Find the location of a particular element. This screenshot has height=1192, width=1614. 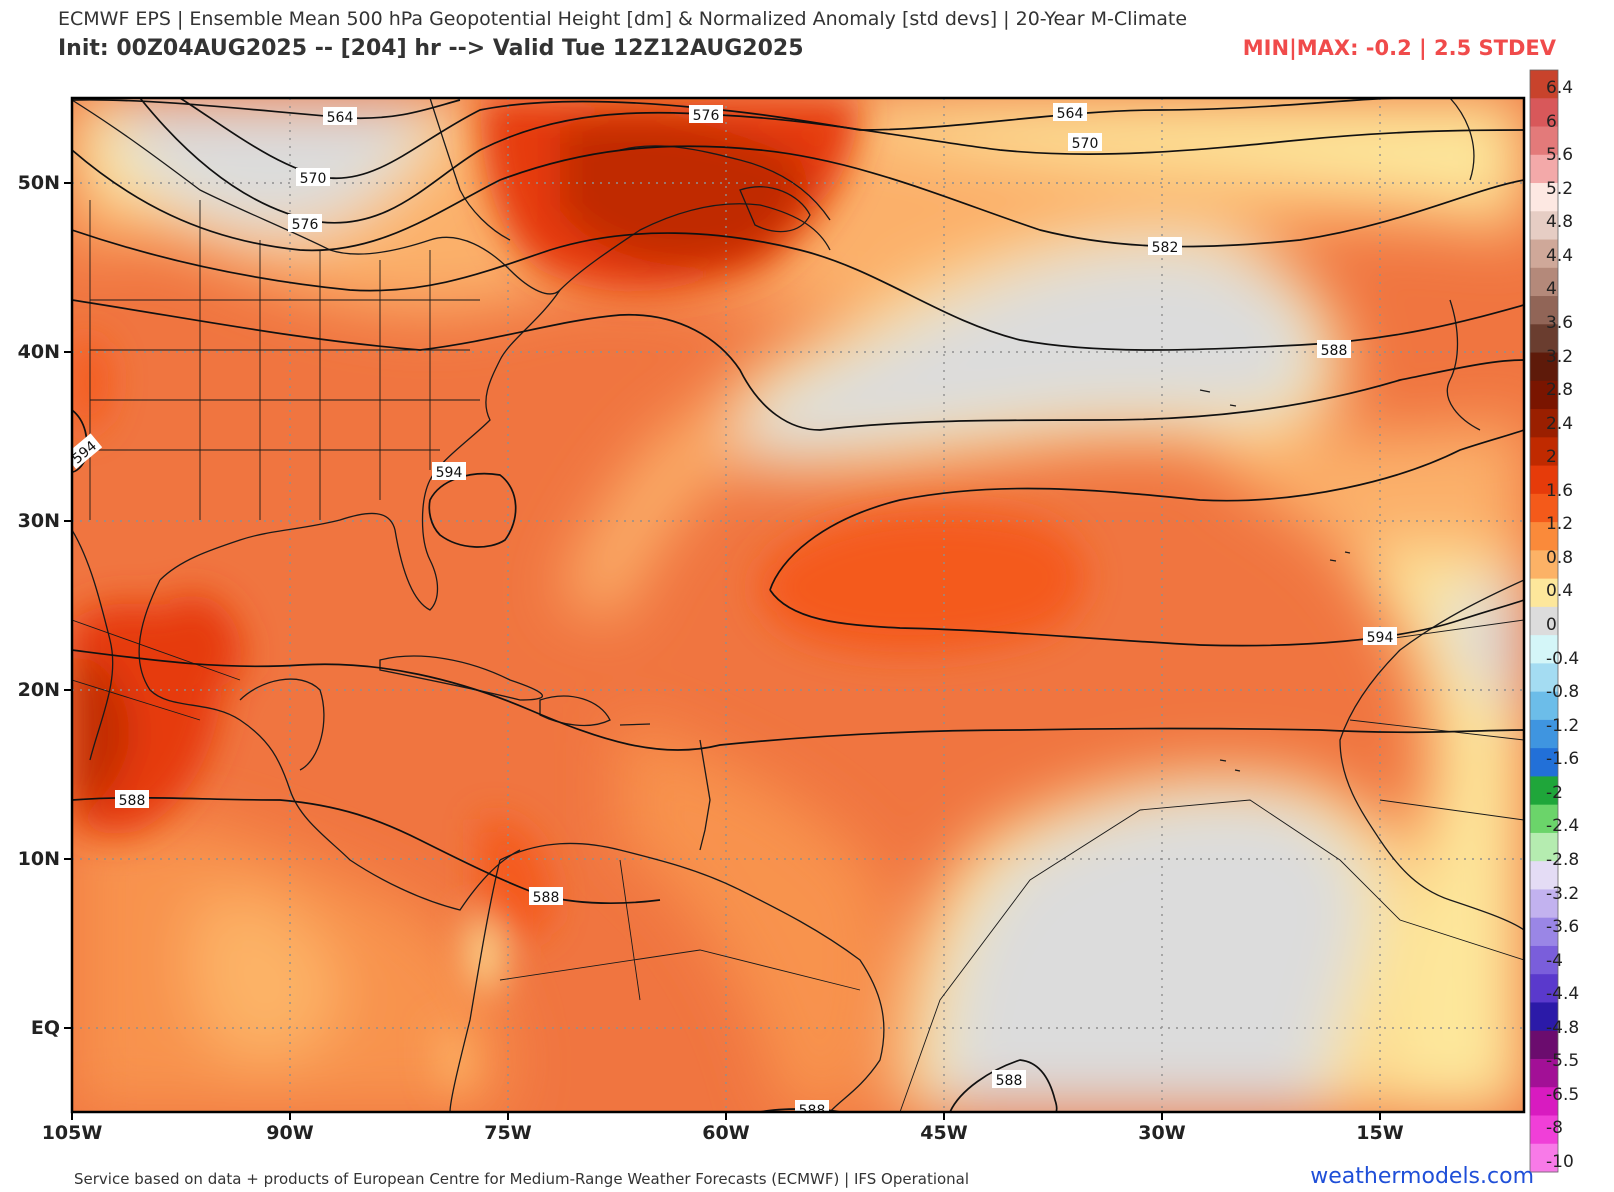

colorbar-tick-label: 4 is located at coordinates (1551, 289).